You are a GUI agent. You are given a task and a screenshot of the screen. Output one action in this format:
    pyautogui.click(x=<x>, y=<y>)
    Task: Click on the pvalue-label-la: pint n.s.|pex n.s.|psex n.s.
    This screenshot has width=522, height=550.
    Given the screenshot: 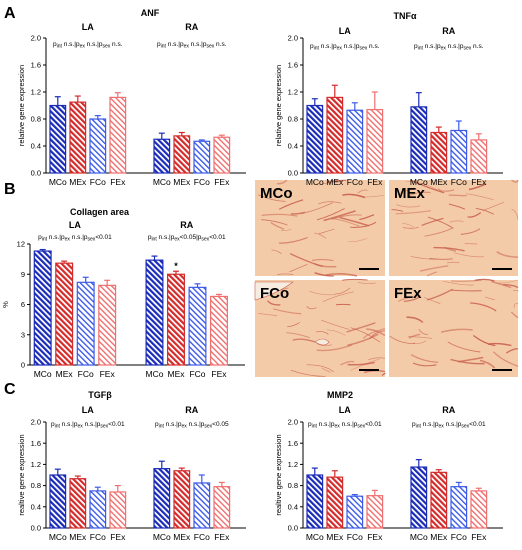 What is the action you would take?
    pyautogui.click(x=88, y=45)
    